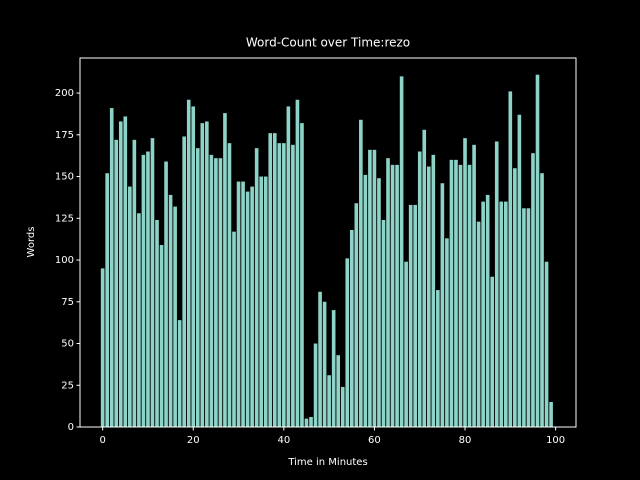  Describe the element at coordinates (555, 440) in the screenshot. I see `x-tick-label: 100` at that location.